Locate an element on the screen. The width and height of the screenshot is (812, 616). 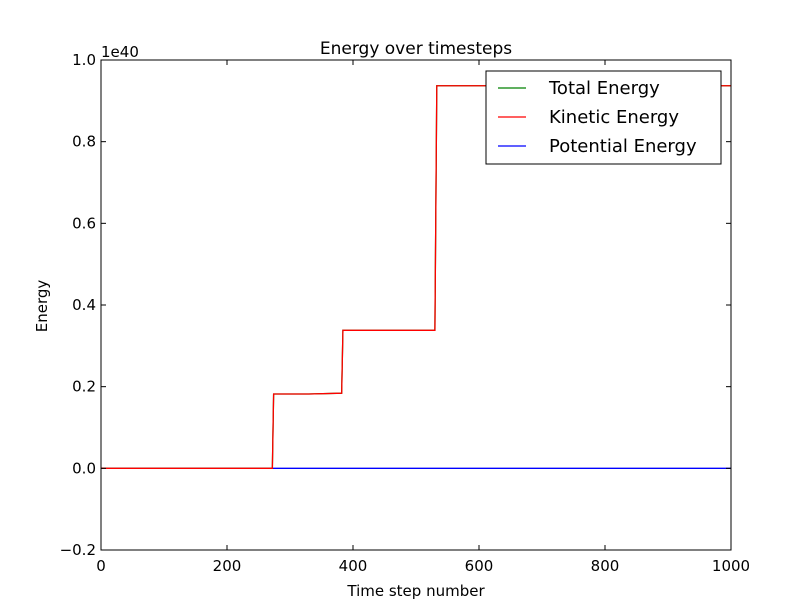
x-tick-label: 800 is located at coordinates (605, 566).